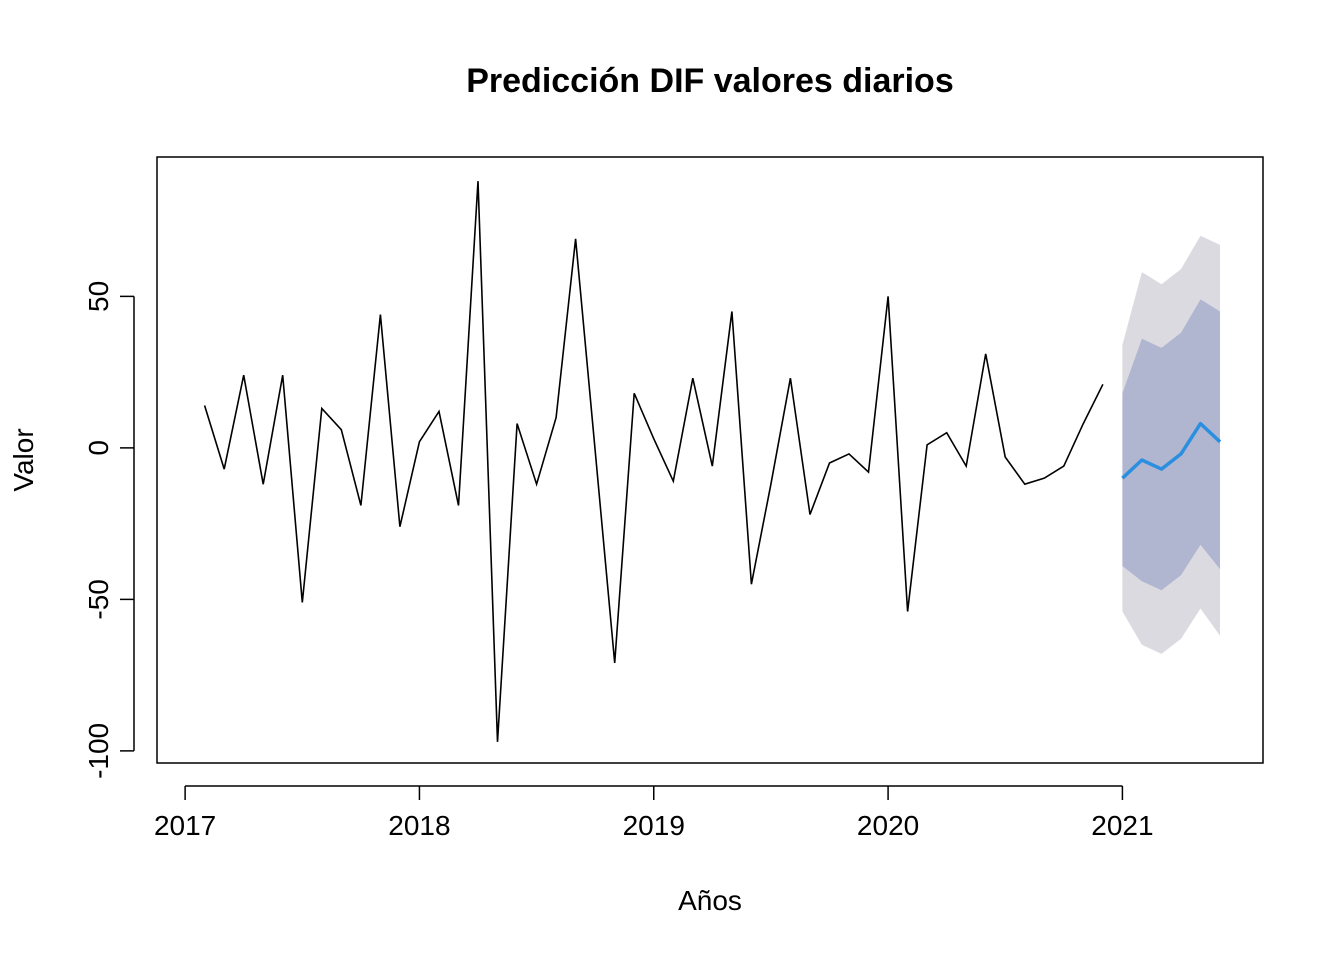 The width and height of the screenshot is (1344, 960). I want to click on y-axis: -100 -50 0 50, so click(109, 530).